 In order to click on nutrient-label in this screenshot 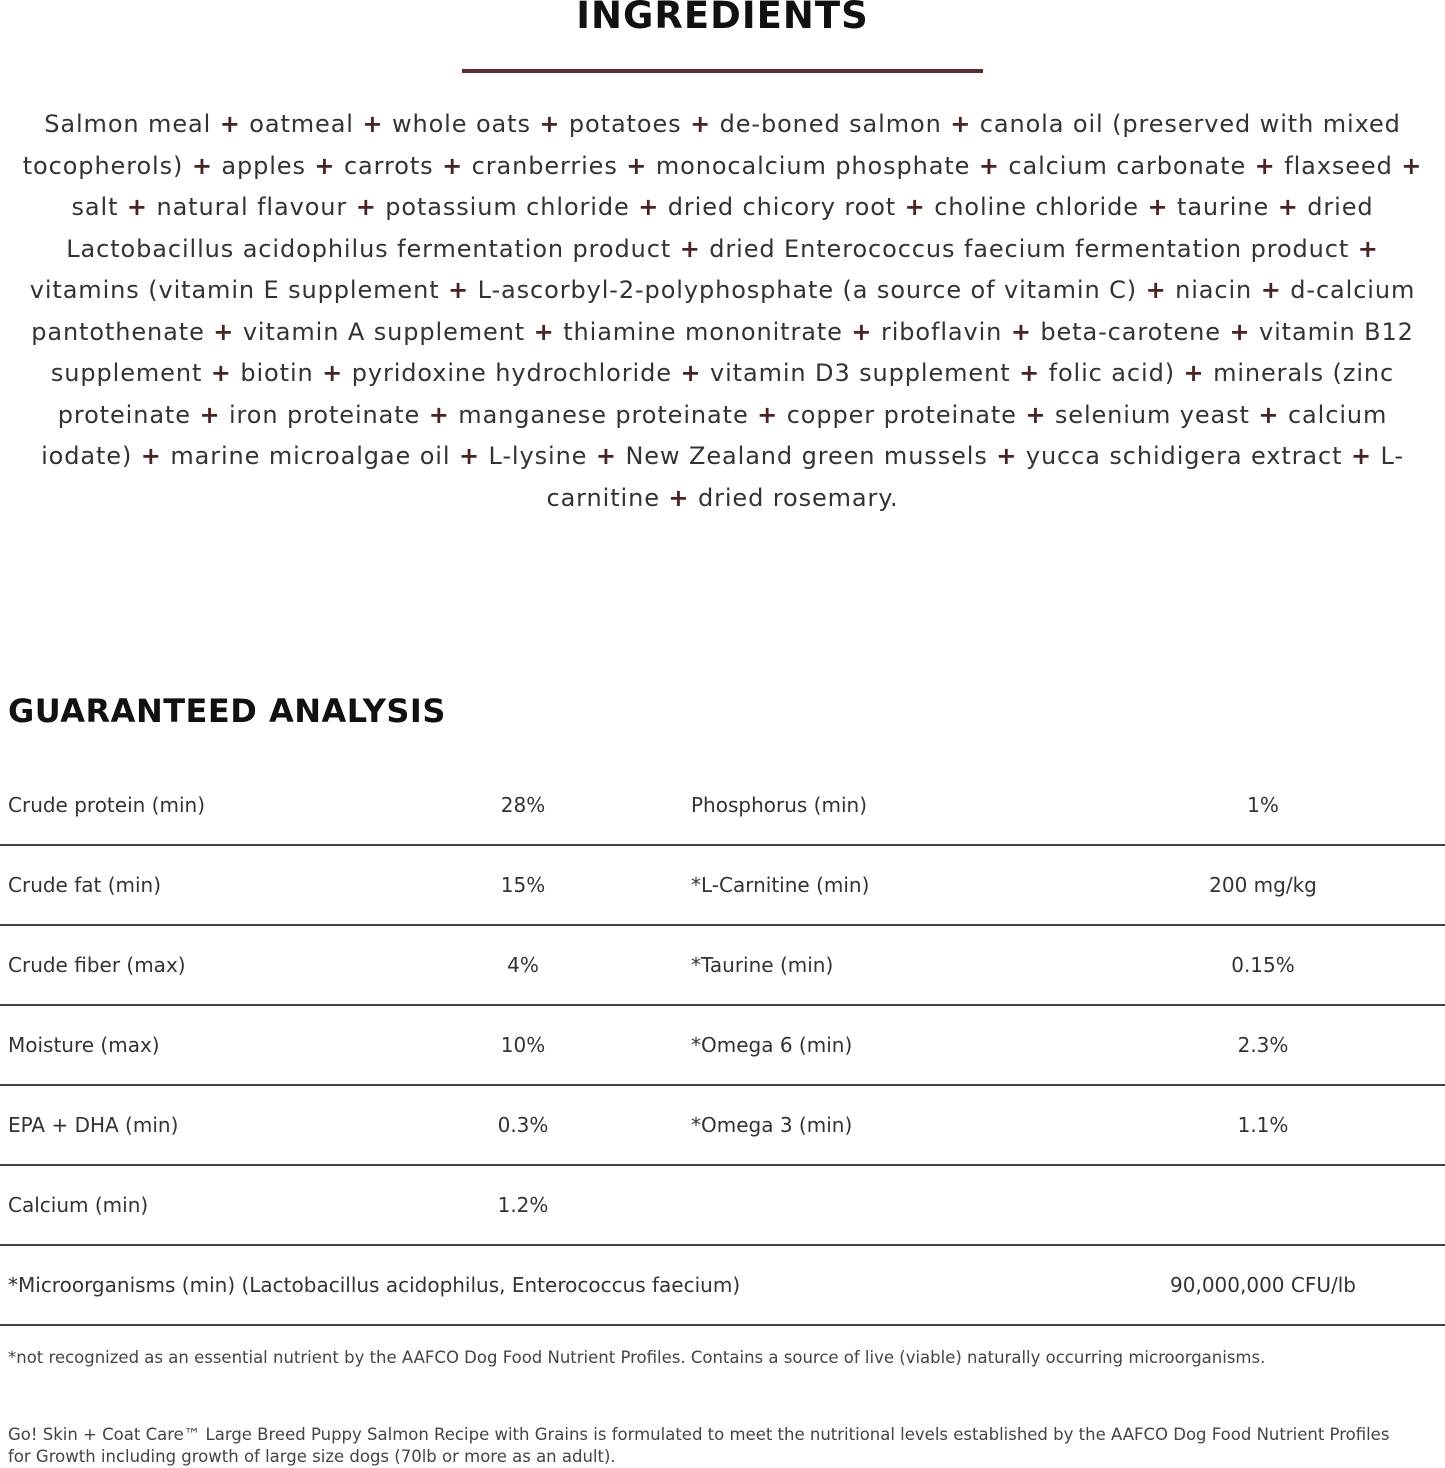, I will do `click(822, 1205)`.